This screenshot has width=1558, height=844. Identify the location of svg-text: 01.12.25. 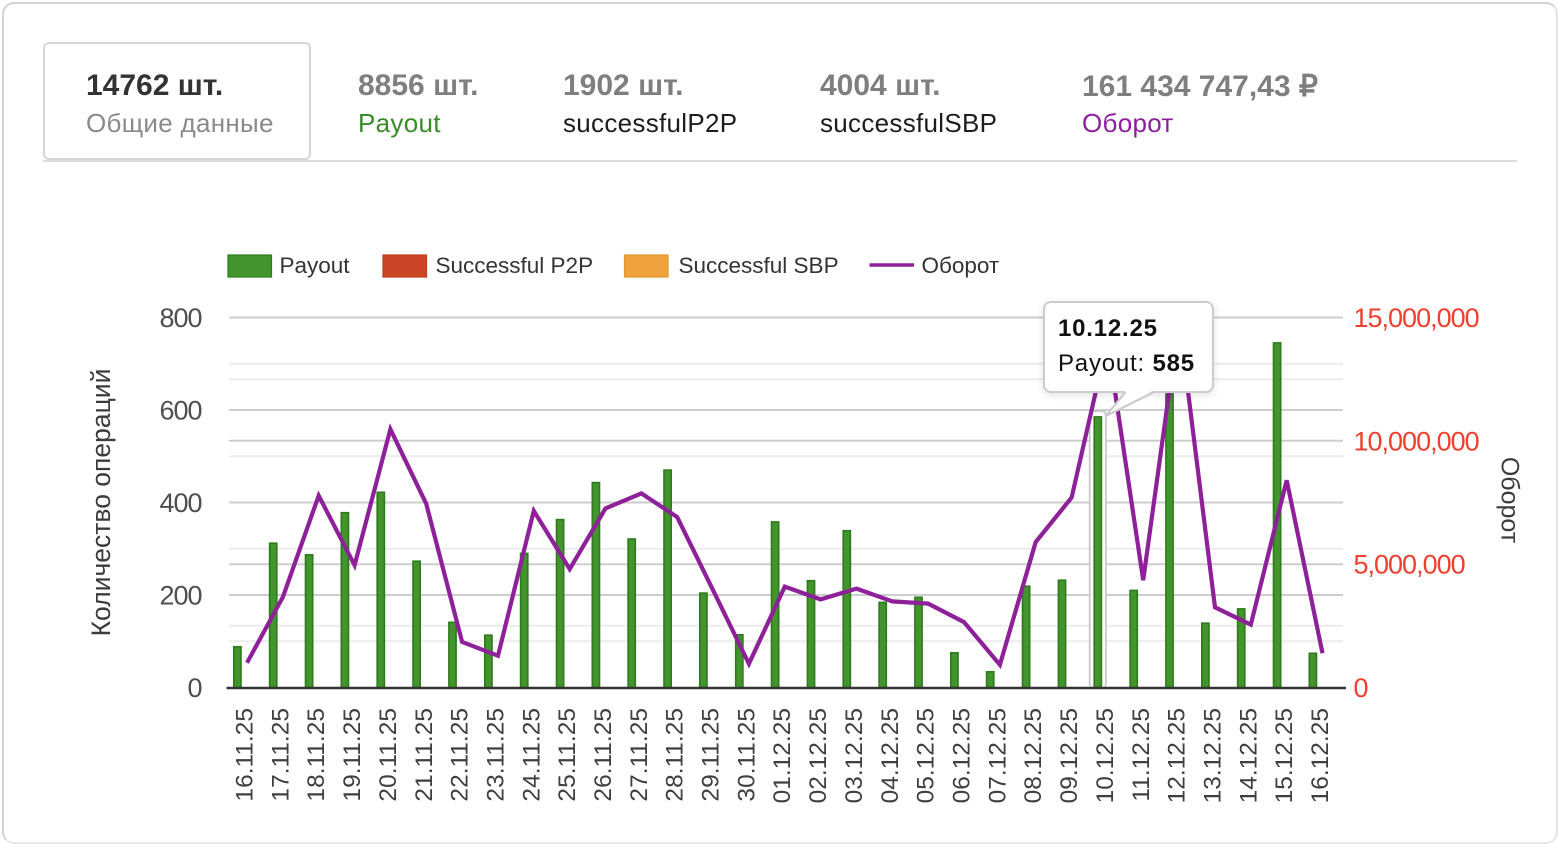
(782, 755).